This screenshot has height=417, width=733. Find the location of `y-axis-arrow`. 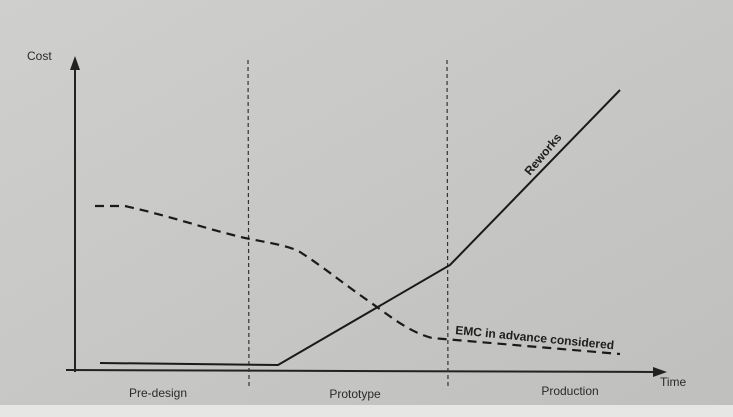

y-axis-arrow is located at coordinates (75, 63).